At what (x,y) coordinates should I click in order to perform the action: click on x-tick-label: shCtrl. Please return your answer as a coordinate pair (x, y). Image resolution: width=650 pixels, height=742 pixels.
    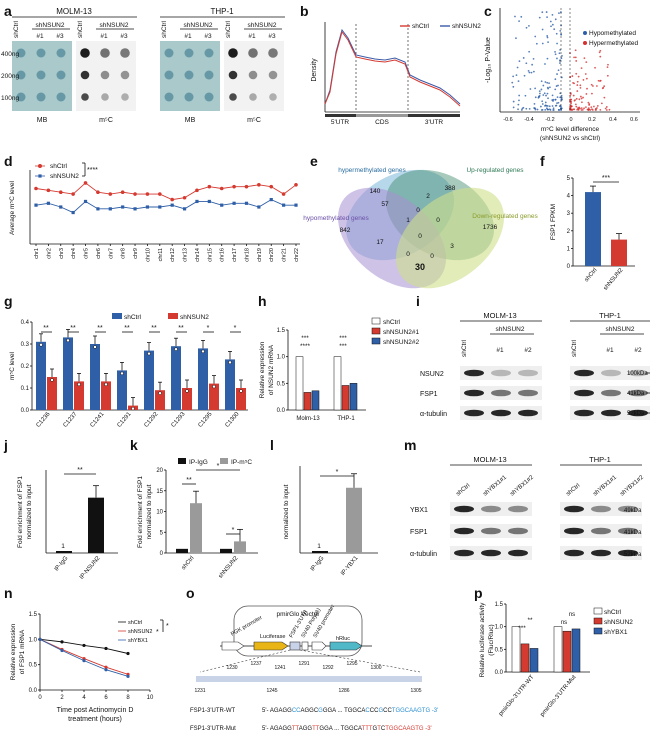
    Looking at the image, I should click on (188, 563).